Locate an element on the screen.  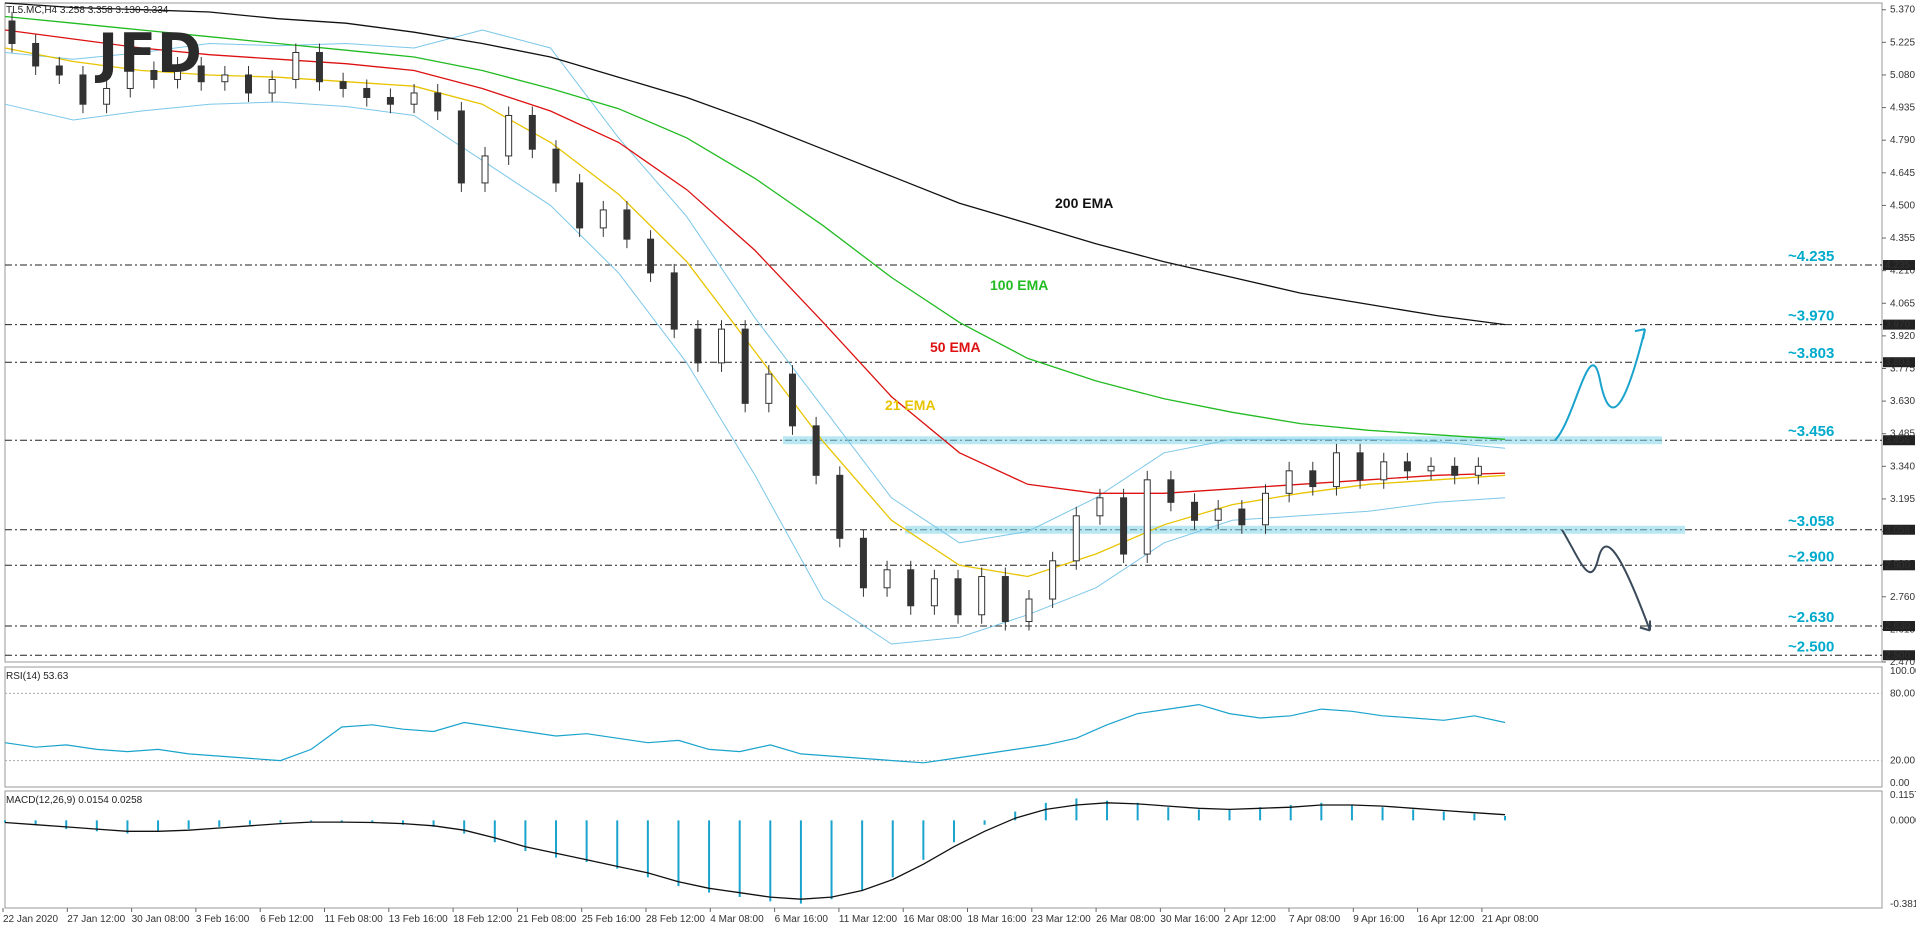
x-tick-label: 18 Mar 16:00 is located at coordinates (997, 919).